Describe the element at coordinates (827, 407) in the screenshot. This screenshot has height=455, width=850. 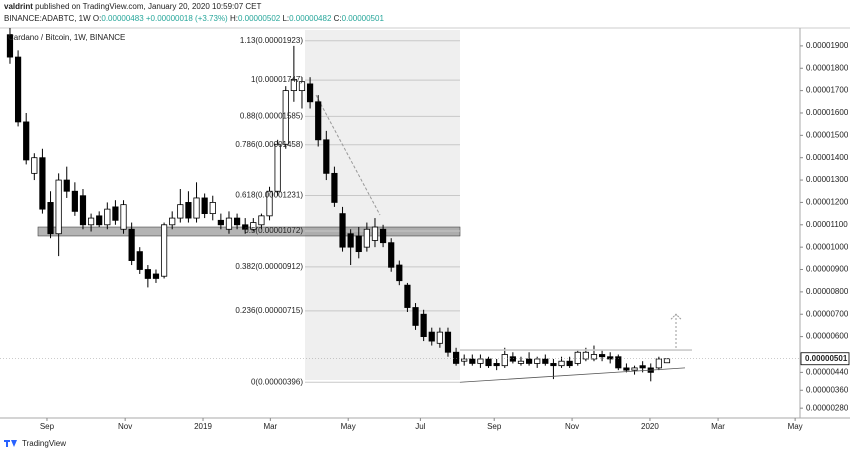
I see `y-tick-label: 0.00000280` at that location.